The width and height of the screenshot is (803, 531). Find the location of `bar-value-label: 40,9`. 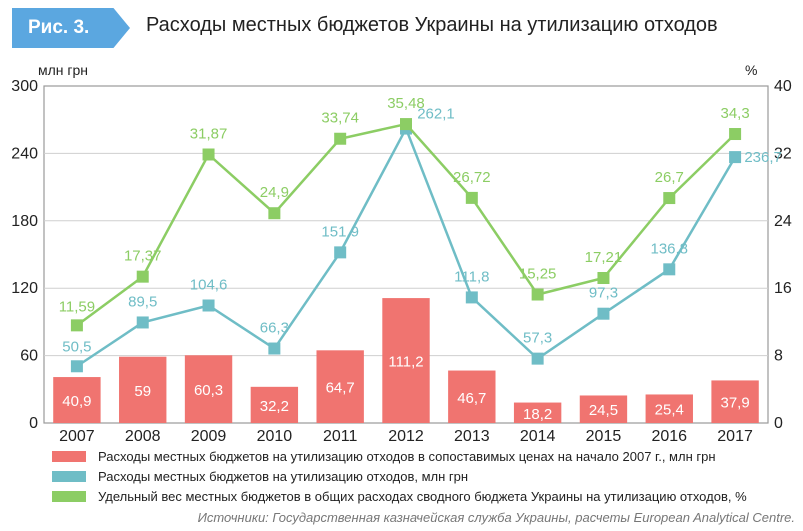

bar-value-label: 40,9 is located at coordinates (76, 401).